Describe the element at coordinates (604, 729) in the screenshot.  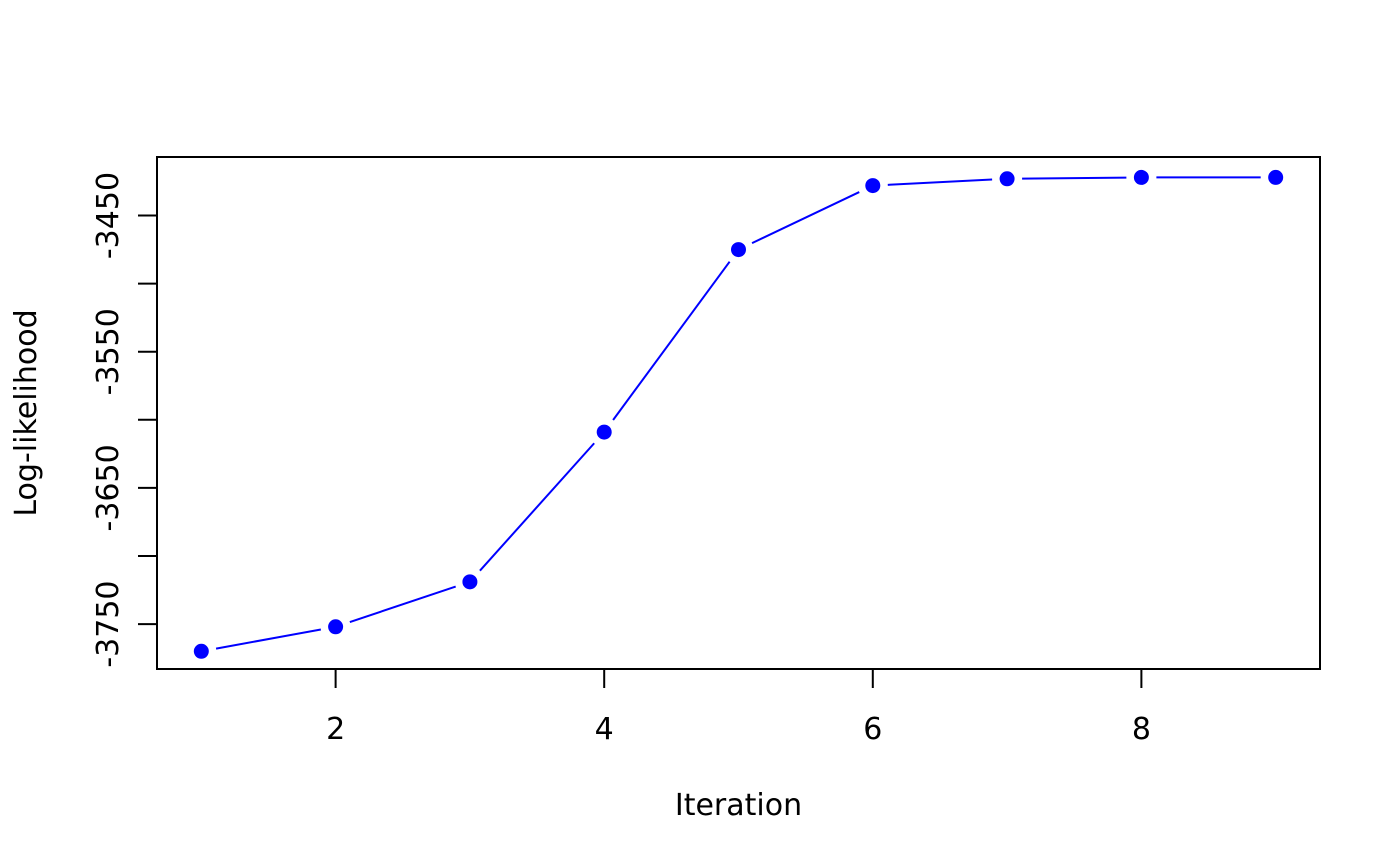
I see `x-tick-label: 4` at that location.